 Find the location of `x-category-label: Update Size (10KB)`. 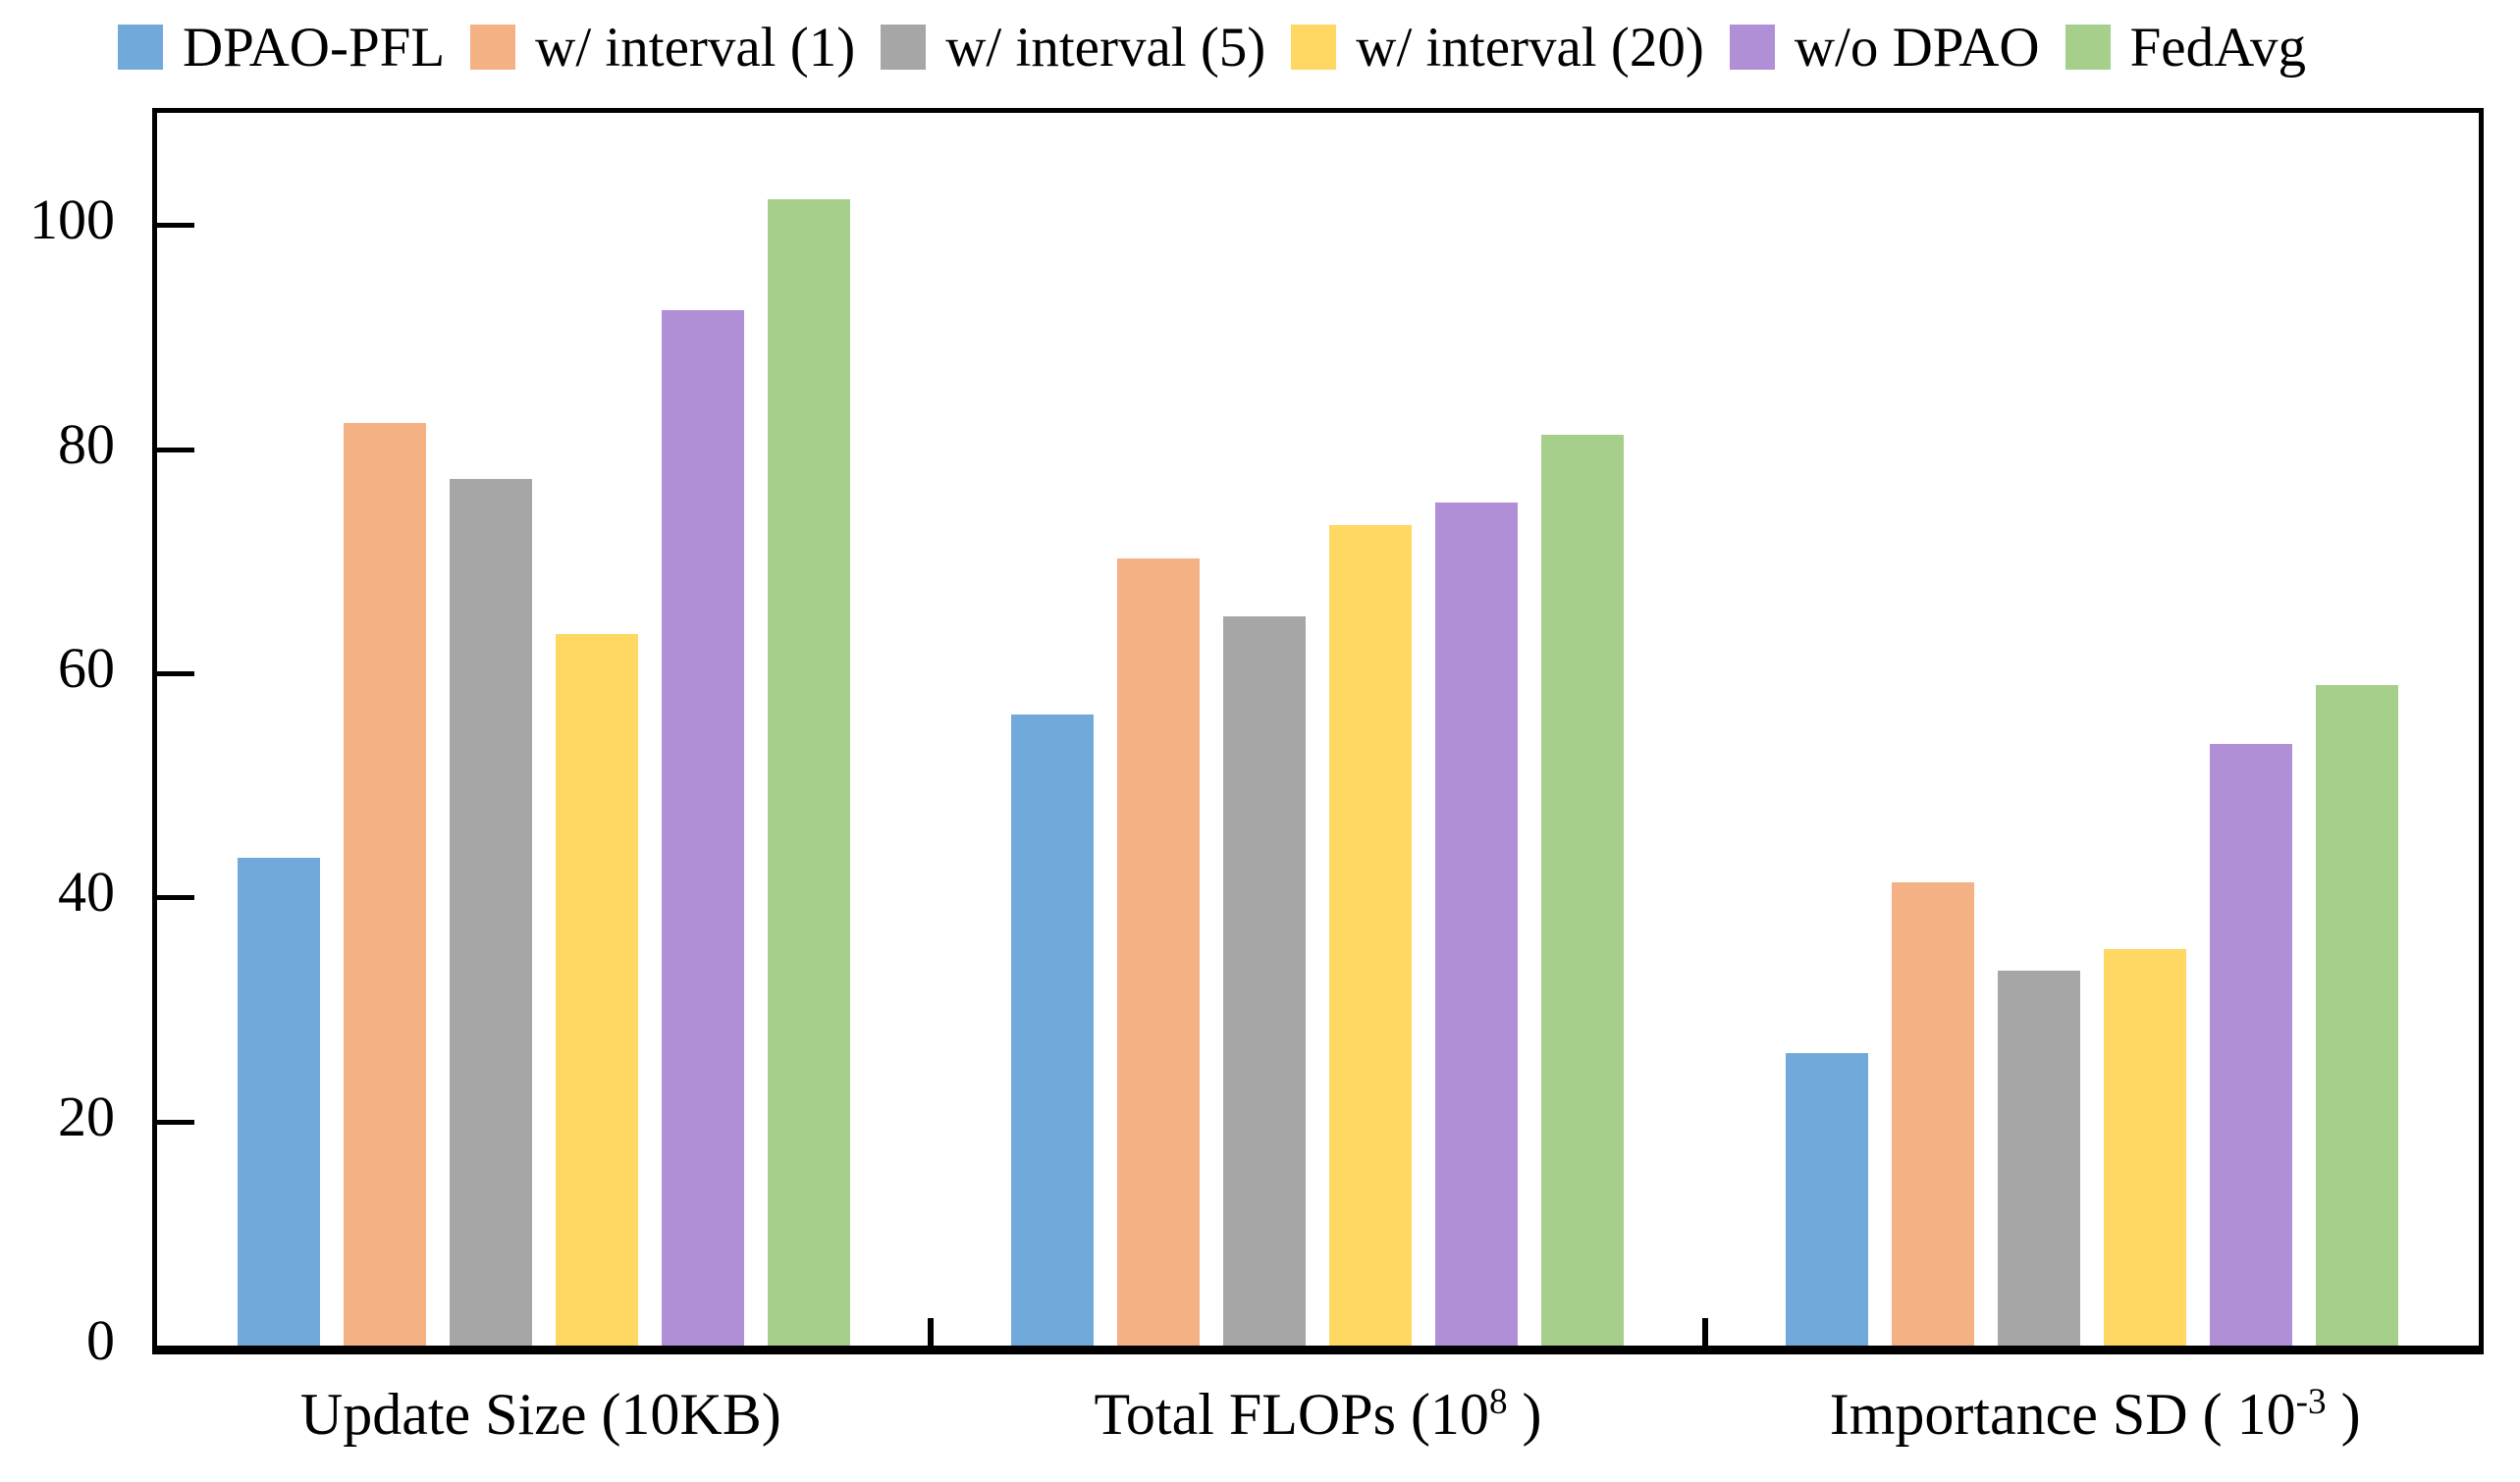

x-category-label: Update Size (10KB) is located at coordinates (541, 1414).